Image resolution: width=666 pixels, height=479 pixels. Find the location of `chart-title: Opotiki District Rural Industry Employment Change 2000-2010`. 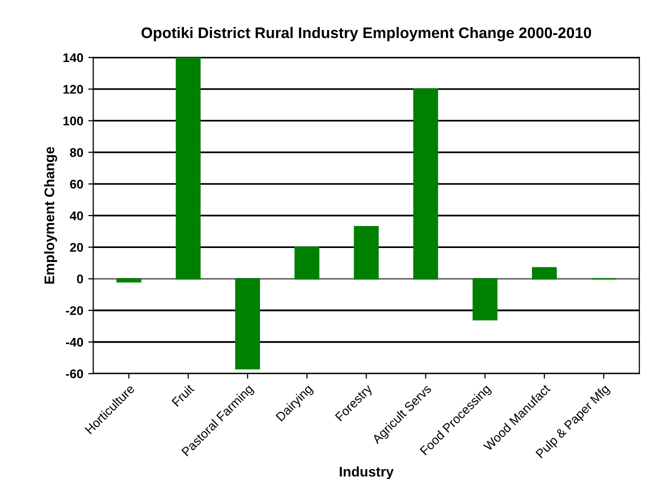

chart-title: Opotiki District Rural Industry Employment Change 2000-2010 is located at coordinates (367, 34).